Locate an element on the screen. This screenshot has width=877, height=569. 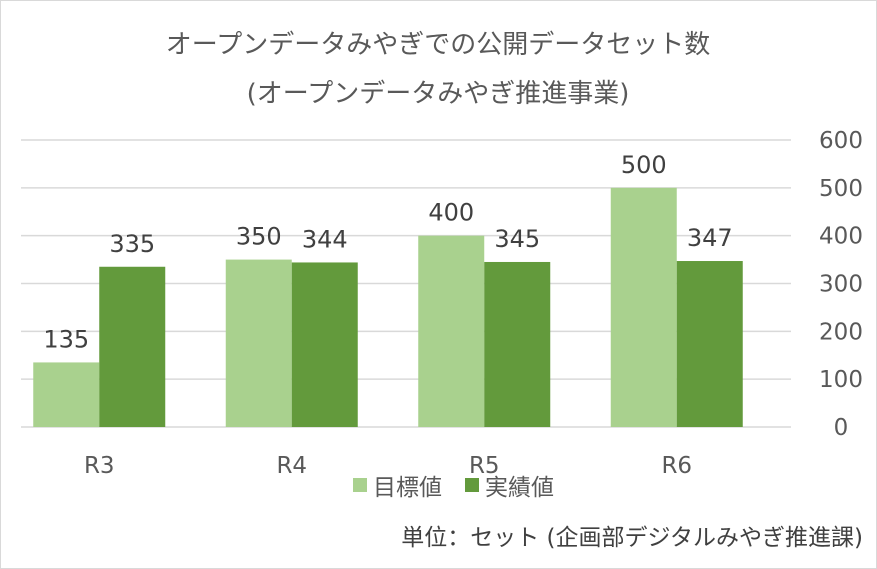
bar-目標値-R6 is located at coordinates (643, 307).